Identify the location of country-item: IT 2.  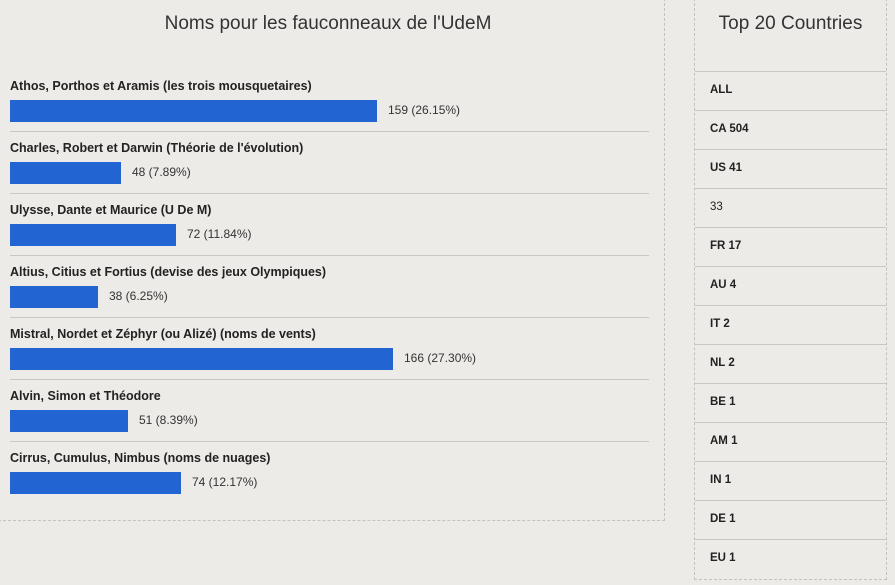
(790, 324).